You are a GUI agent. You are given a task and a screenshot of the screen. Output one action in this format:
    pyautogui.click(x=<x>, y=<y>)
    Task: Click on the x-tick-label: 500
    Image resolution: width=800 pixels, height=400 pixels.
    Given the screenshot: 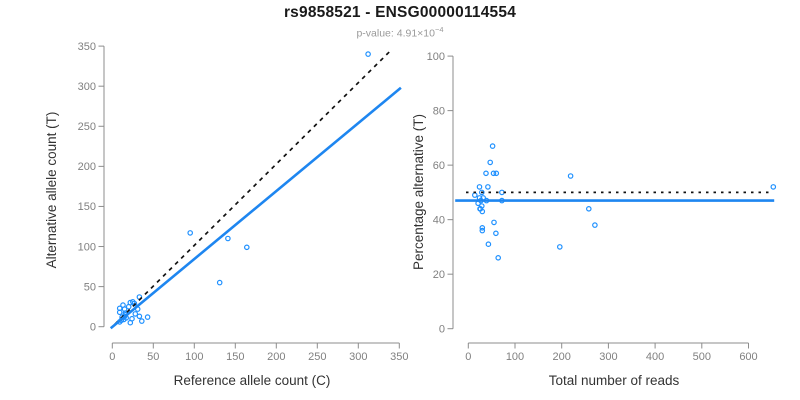 What is the action you would take?
    pyautogui.click(x=702, y=357)
    